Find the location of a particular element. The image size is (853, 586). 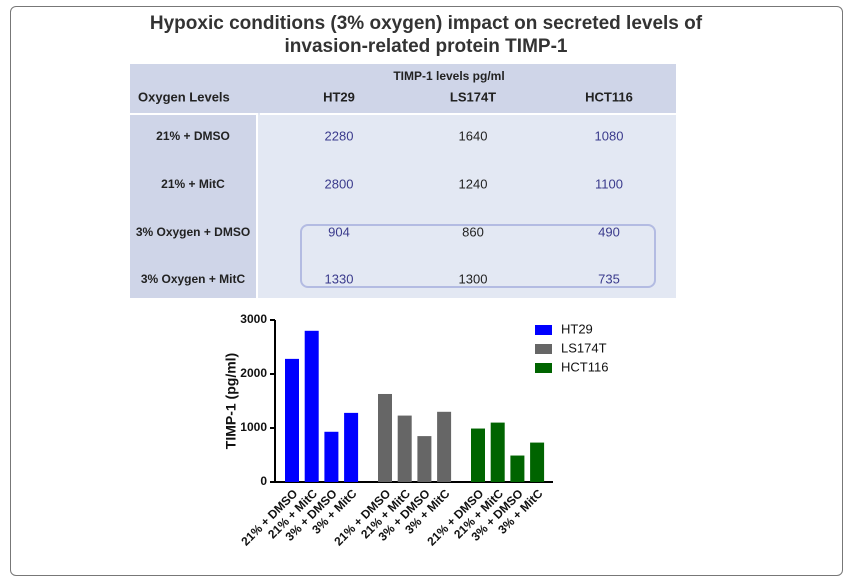

table-cell: 735 is located at coordinates (609, 279).